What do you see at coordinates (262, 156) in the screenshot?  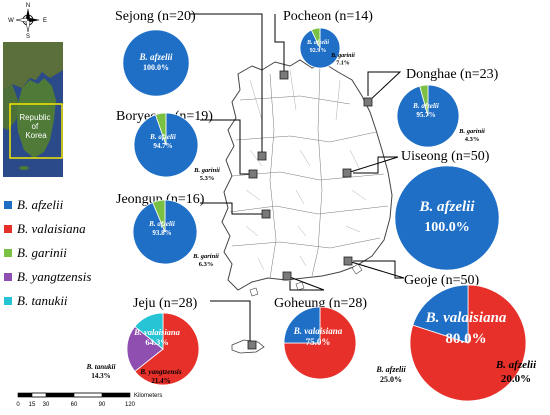 I see `site-marker-sejong` at bounding box center [262, 156].